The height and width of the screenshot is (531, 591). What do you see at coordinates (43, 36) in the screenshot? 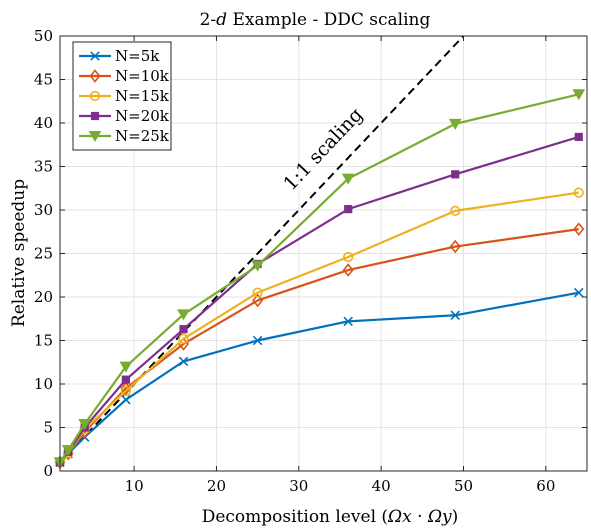
I see `y-tick-label: 50` at bounding box center [43, 36].